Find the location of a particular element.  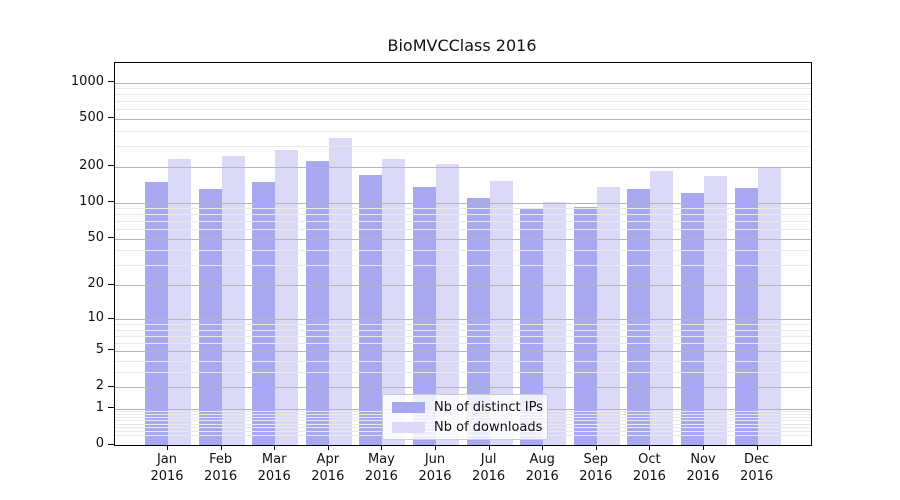

x-tick-nov is located at coordinates (703, 447).